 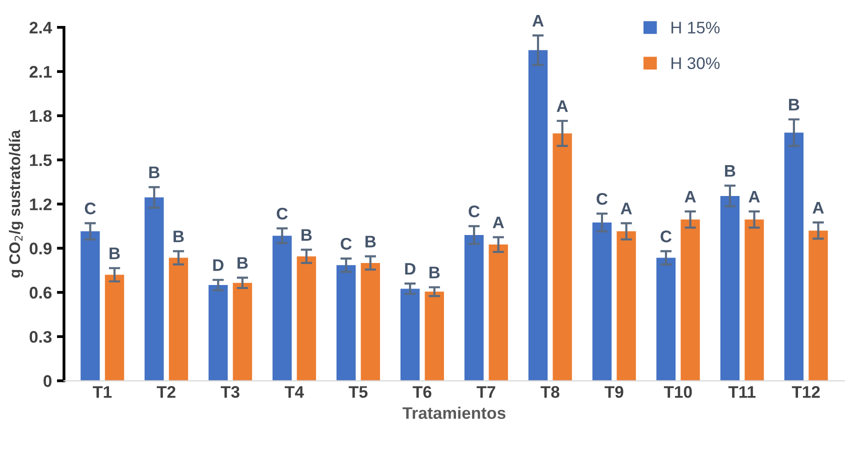 I want to click on x-tick-label: T2, so click(x=166, y=392).